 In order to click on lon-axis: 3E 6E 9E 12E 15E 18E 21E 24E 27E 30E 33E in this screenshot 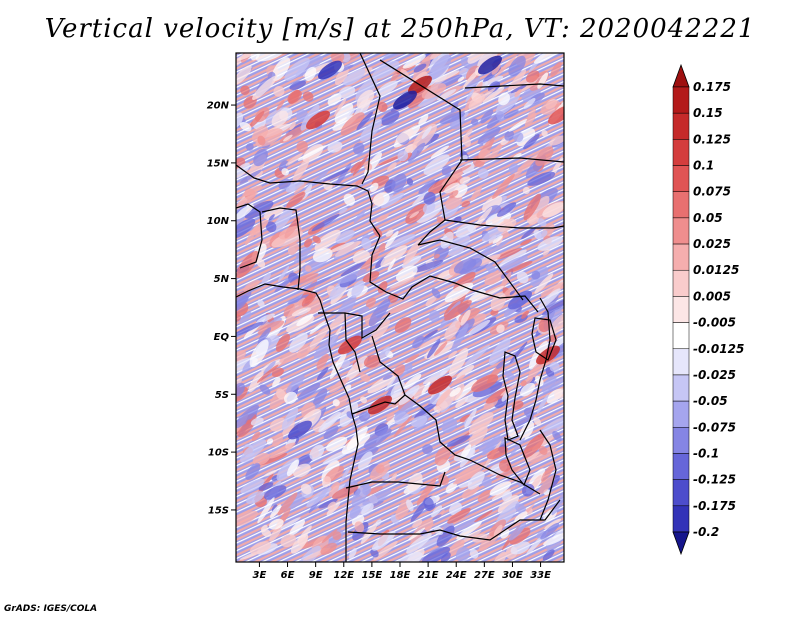, I will do `click(402, 571)`.